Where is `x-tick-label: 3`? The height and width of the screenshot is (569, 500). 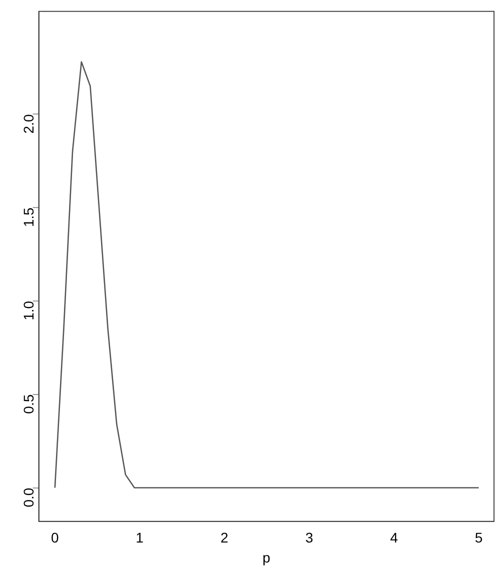 x-tick-label: 3 is located at coordinates (309, 538).